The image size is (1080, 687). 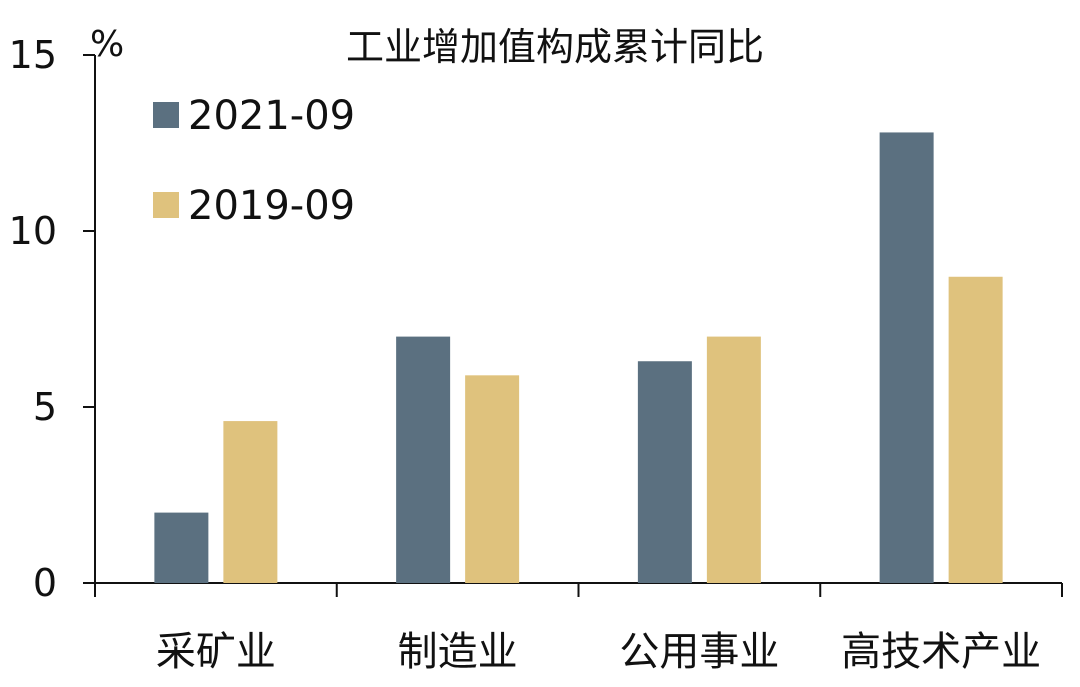 I want to click on y-tick-label: 10, so click(x=33, y=231).